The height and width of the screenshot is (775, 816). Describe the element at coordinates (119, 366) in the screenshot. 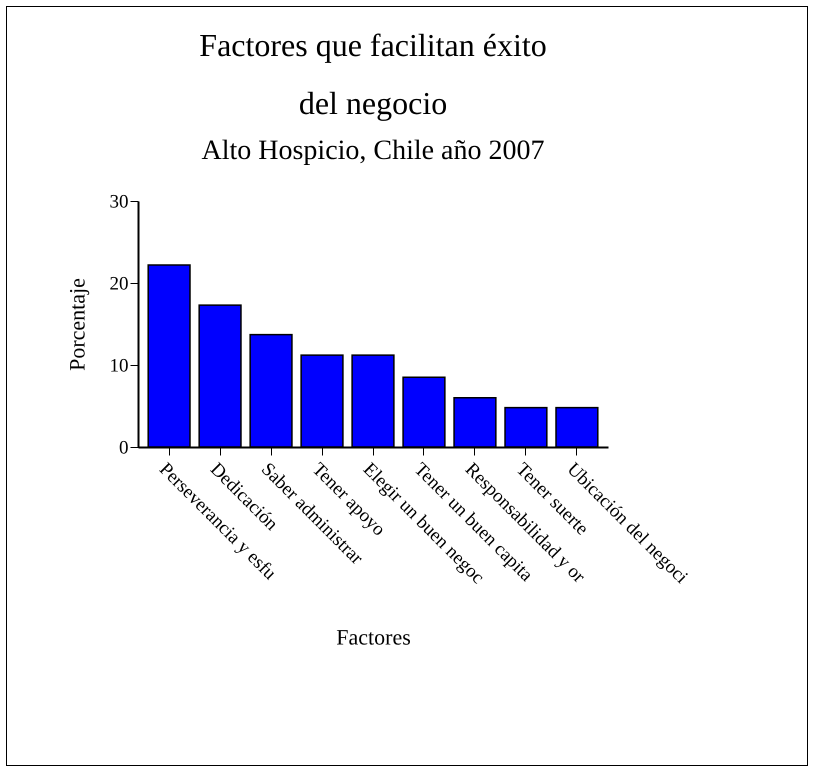

I see `y-tick-label: 10` at that location.